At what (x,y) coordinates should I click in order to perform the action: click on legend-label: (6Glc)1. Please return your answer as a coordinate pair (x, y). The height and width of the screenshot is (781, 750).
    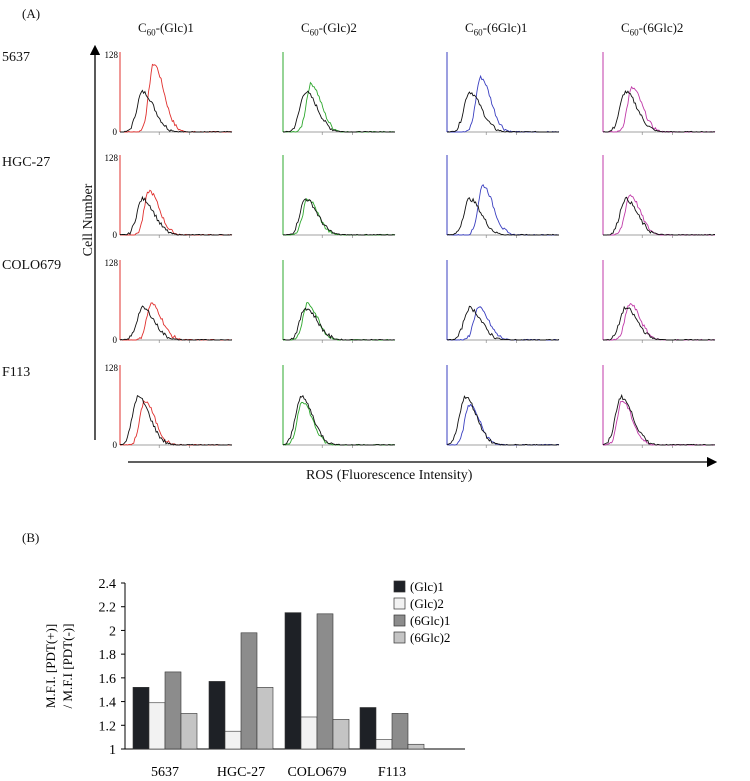
    Looking at the image, I should click on (430, 620).